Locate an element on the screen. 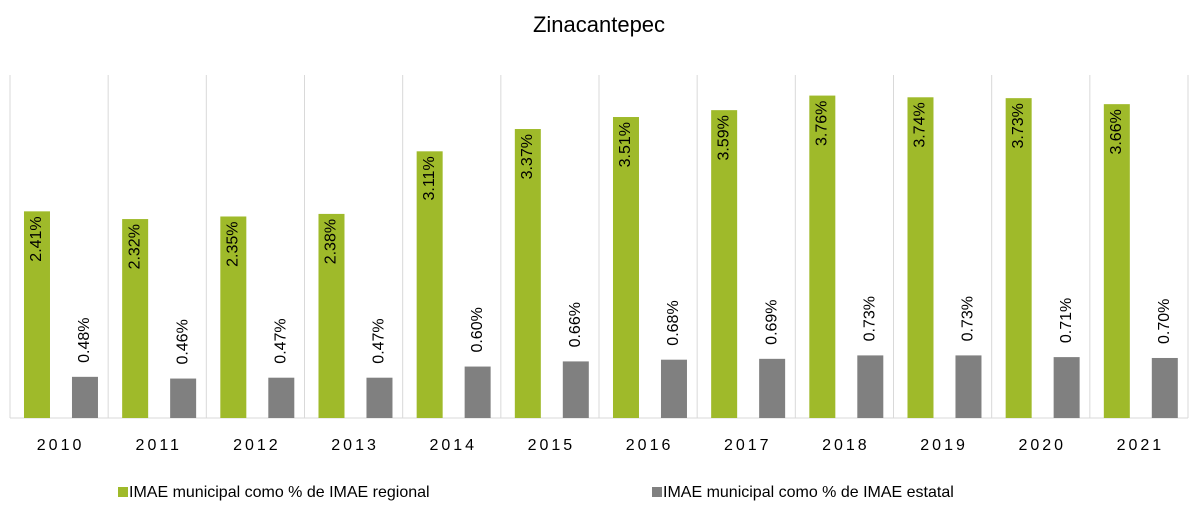 Image resolution: width=1198 pixels, height=508 pixels. x-tick-label: 2011 is located at coordinates (159, 445).